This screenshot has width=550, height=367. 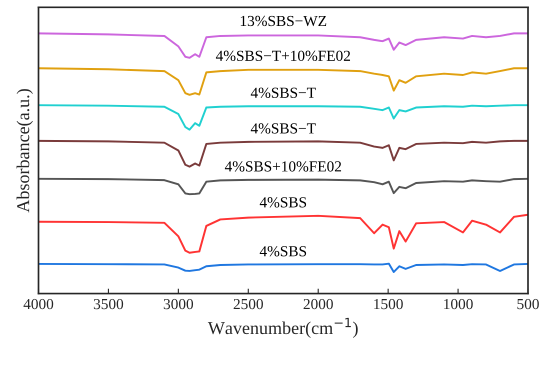 I want to click on x-tick-label: 2500, so click(x=248, y=304).